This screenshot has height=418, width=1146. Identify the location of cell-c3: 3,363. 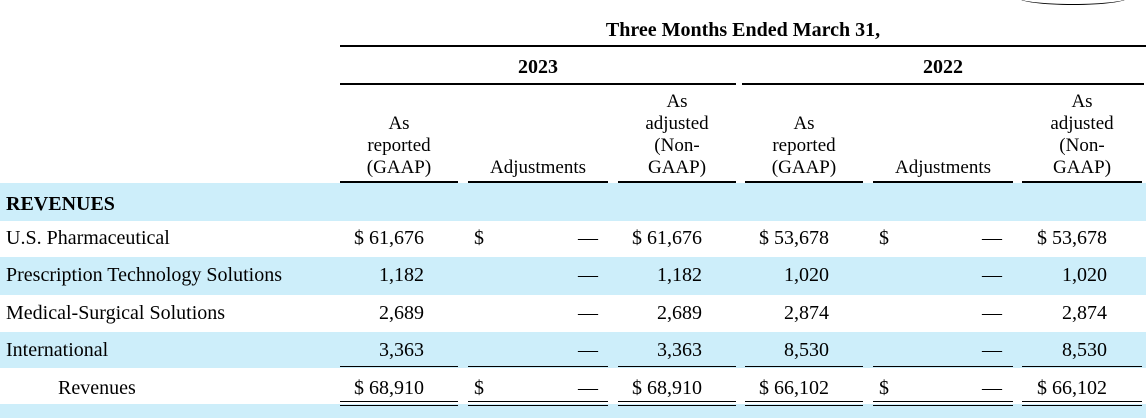
(679, 350).